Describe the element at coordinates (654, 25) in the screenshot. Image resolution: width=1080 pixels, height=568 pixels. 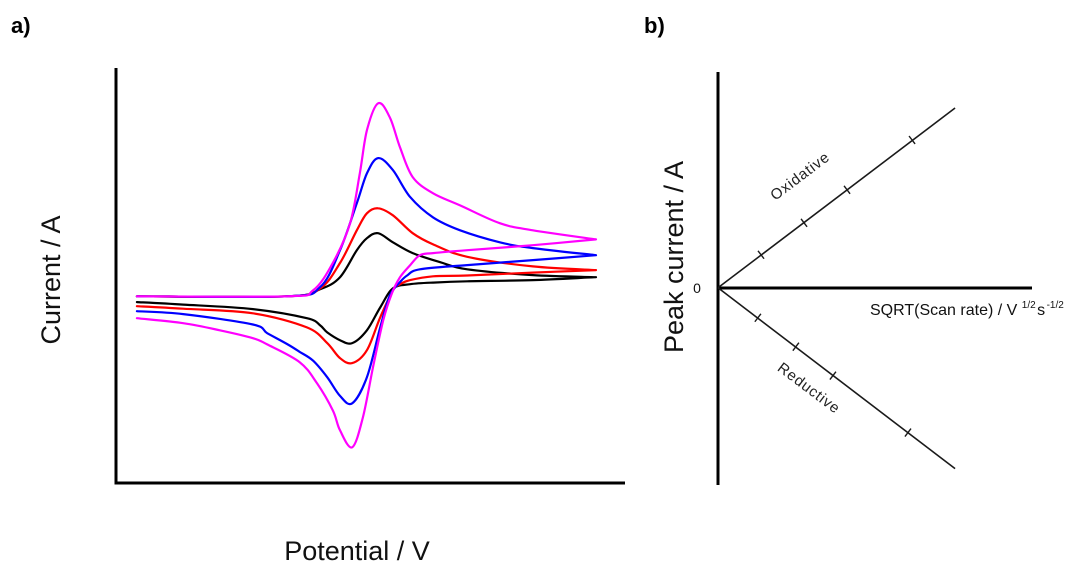
I see `panel-b-label: b)` at that location.